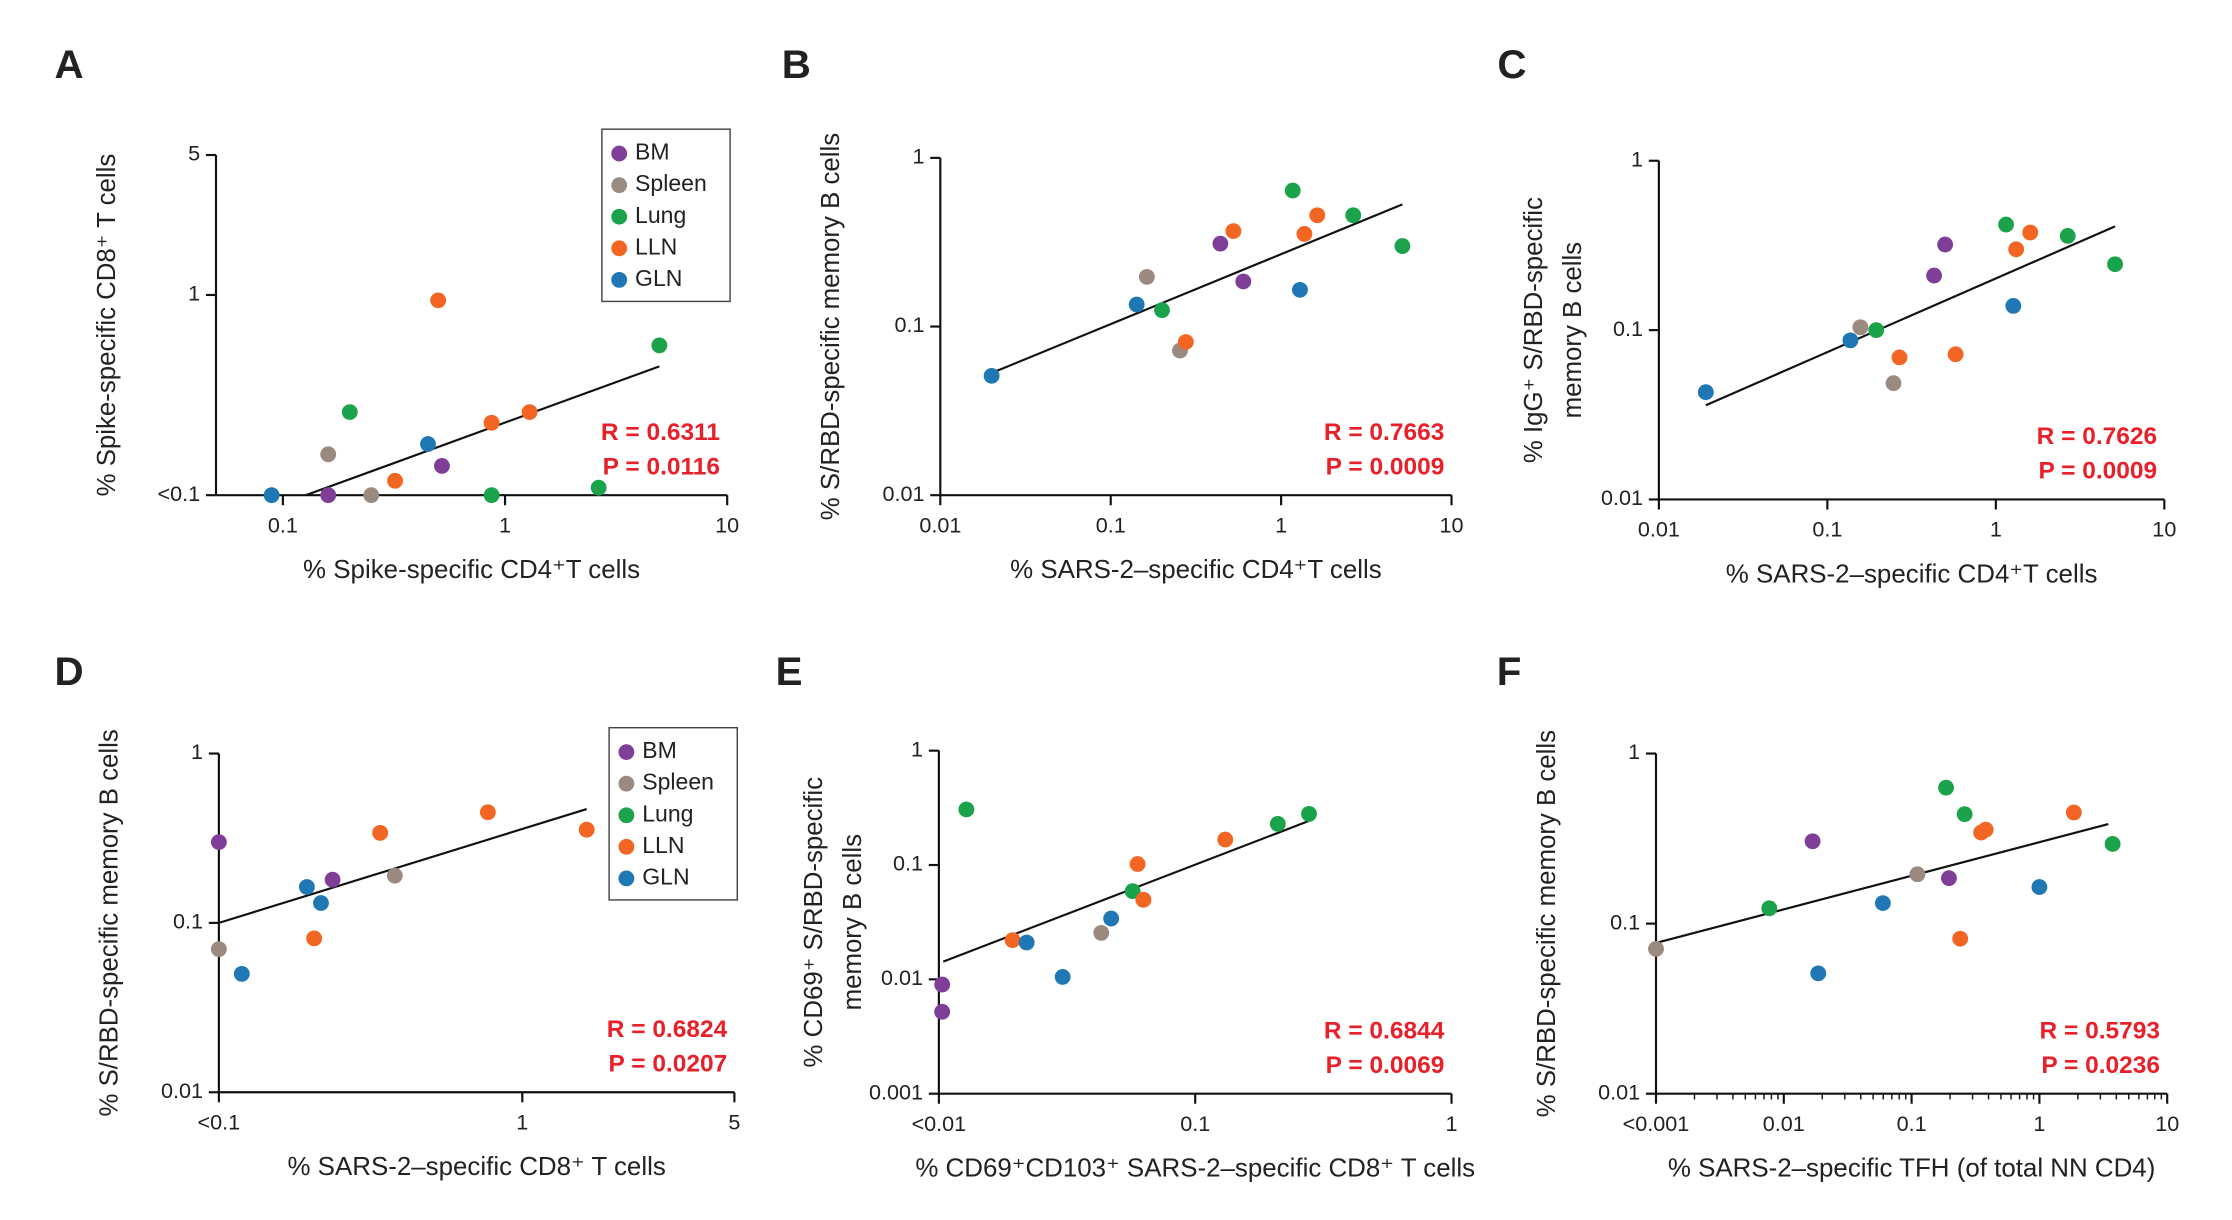 Image resolution: width=2232 pixels, height=1220 pixels. What do you see at coordinates (668, 1063) in the screenshot?
I see `p-value: P = 0.0207` at bounding box center [668, 1063].